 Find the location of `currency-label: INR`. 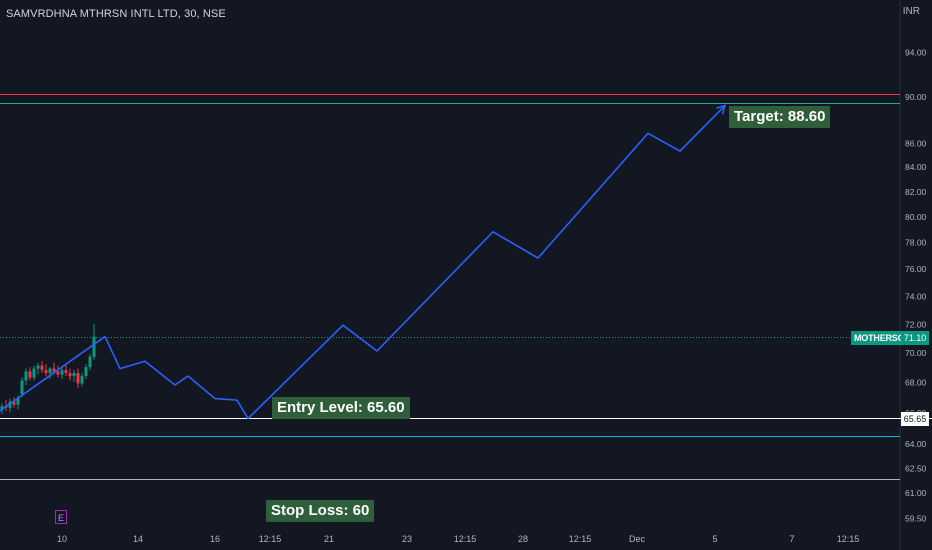

currency-label: INR is located at coordinates (911, 11).